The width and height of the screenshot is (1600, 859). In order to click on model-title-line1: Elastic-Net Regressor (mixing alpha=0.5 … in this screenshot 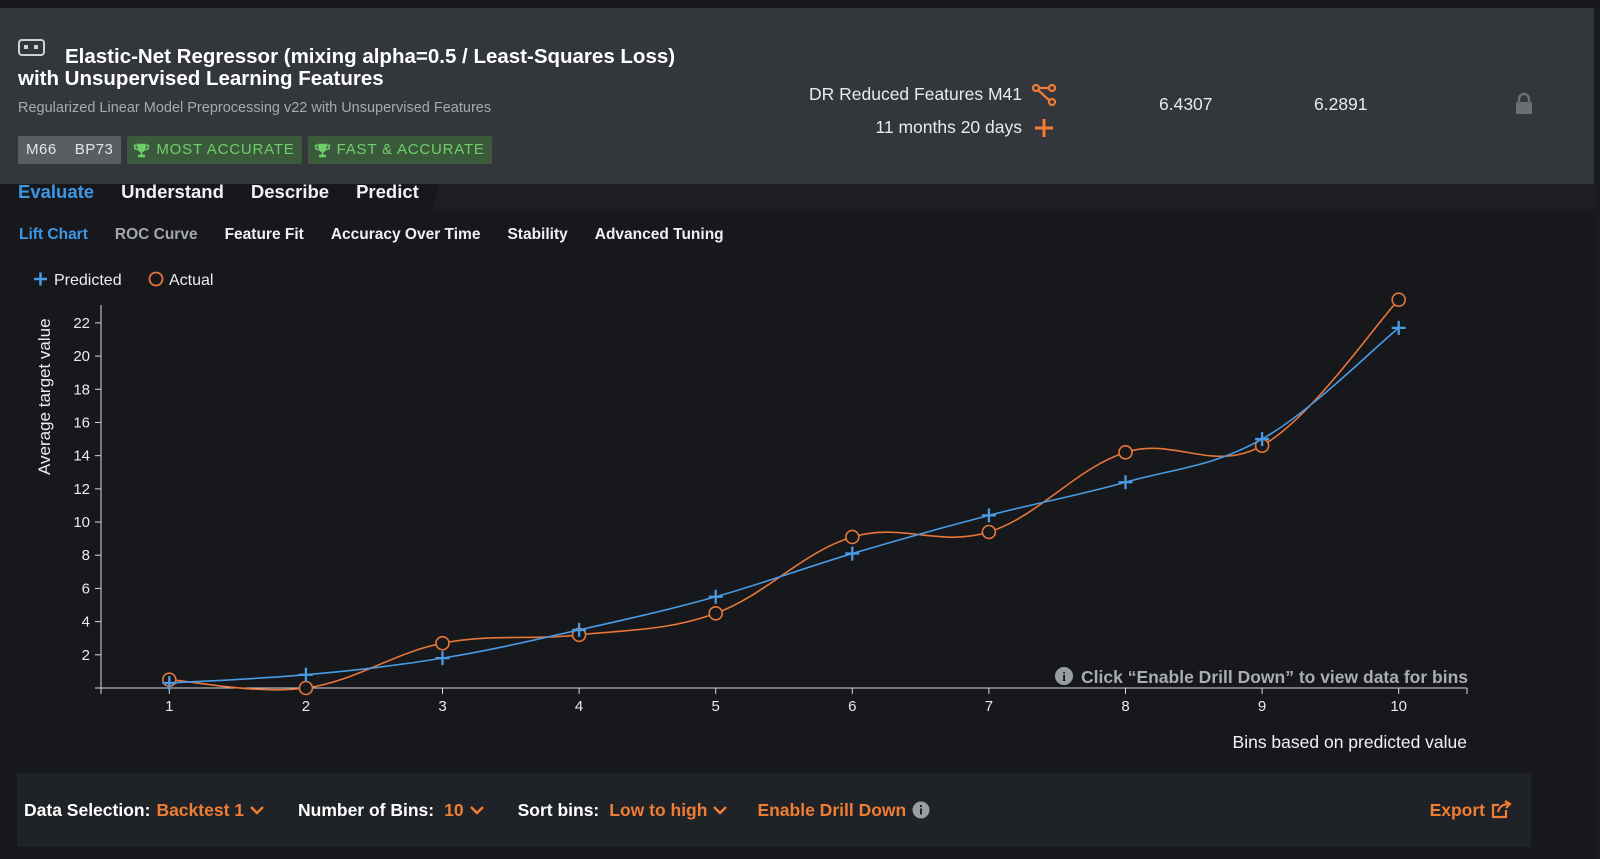, I will do `click(370, 56)`.